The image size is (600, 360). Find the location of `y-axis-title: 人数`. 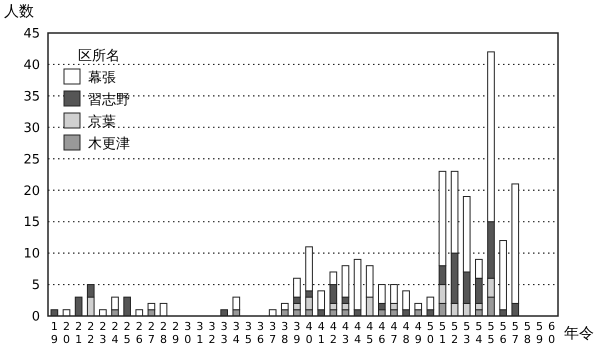

y-axis-title: 人数 is located at coordinates (19, 11).